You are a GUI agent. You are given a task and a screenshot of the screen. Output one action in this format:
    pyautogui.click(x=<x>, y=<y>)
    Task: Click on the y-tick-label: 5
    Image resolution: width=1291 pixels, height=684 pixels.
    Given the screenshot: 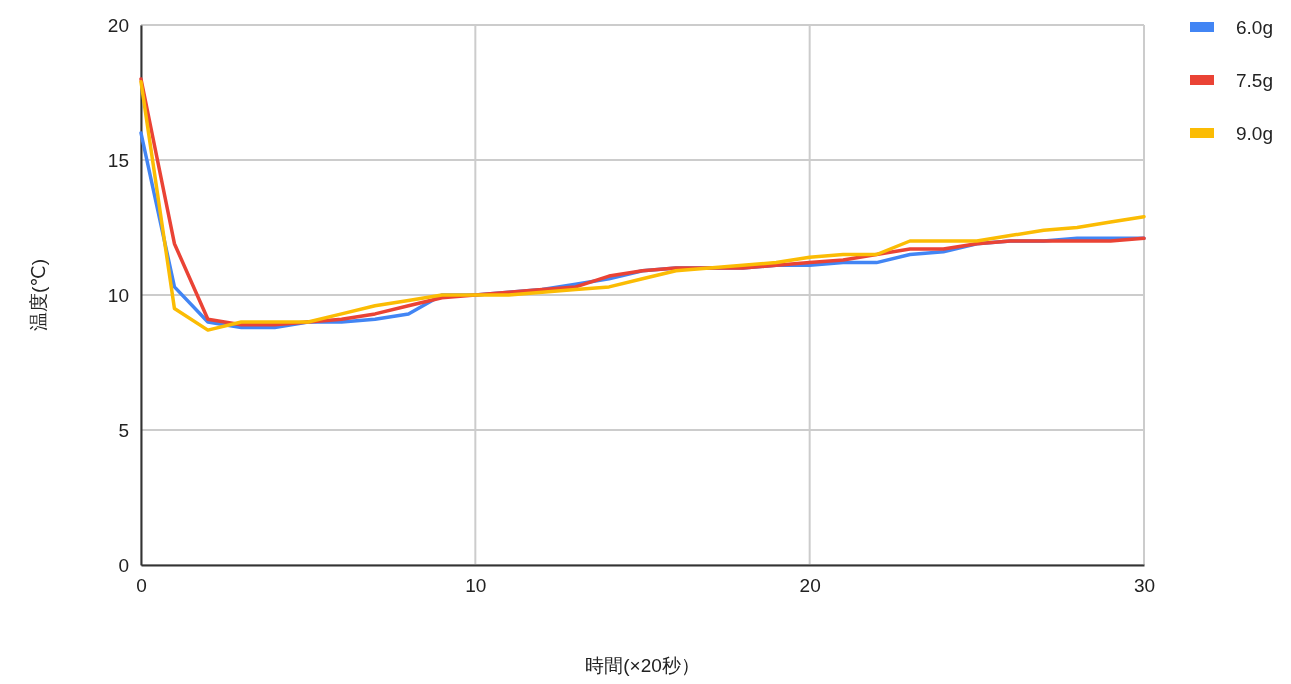 What is the action you would take?
    pyautogui.click(x=123, y=430)
    